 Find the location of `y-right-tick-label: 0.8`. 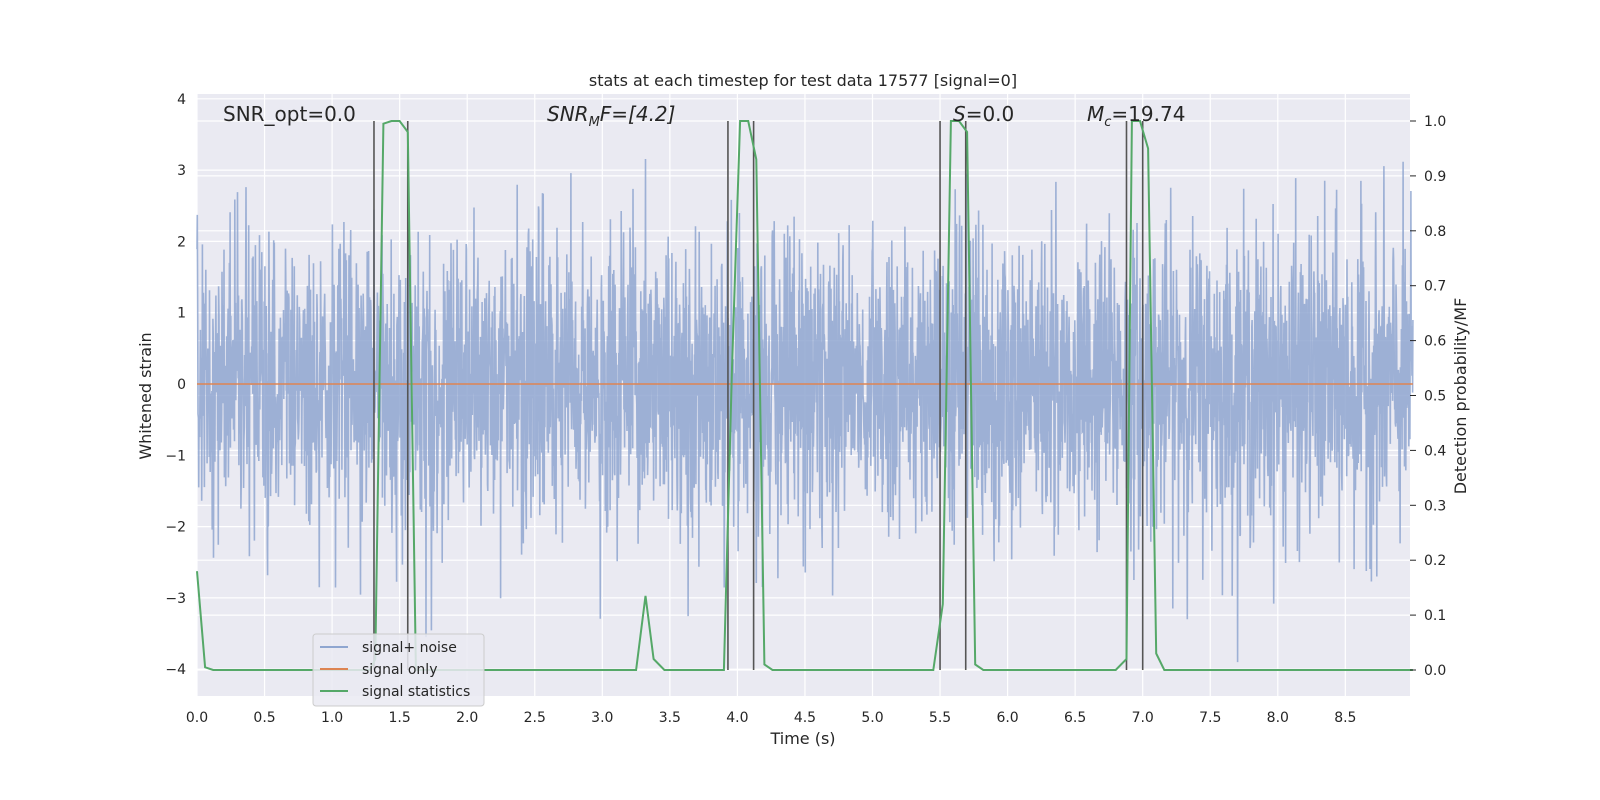

y-right-tick-label: 0.8 is located at coordinates (1435, 232).